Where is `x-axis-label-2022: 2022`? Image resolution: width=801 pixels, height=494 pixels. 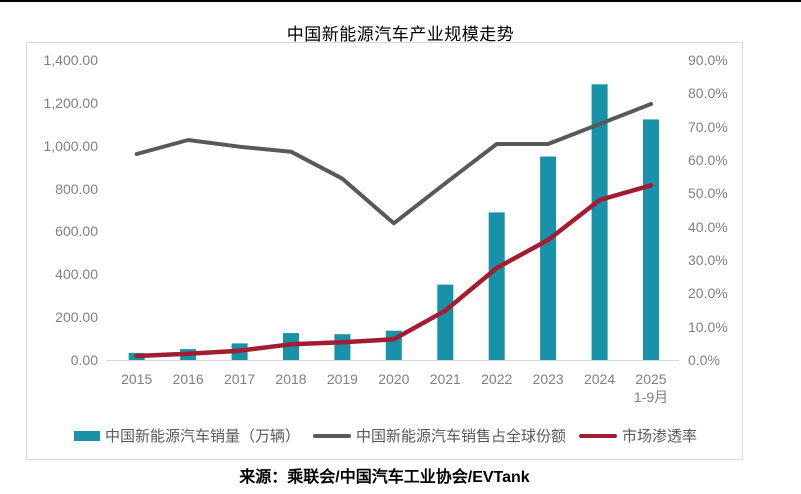 x-axis-label-2022: 2022 is located at coordinates (497, 379).